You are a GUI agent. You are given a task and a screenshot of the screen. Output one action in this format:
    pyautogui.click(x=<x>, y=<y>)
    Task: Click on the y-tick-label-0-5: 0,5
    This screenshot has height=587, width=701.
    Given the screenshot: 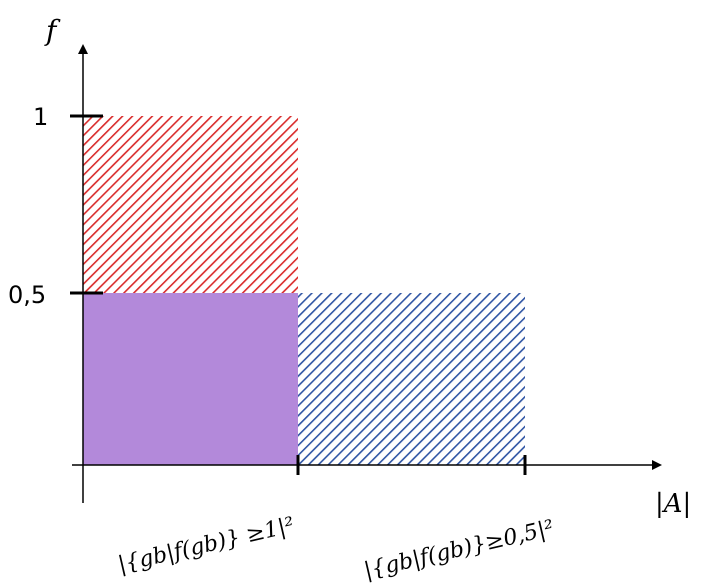 What is the action you would take?
    pyautogui.click(x=27, y=295)
    